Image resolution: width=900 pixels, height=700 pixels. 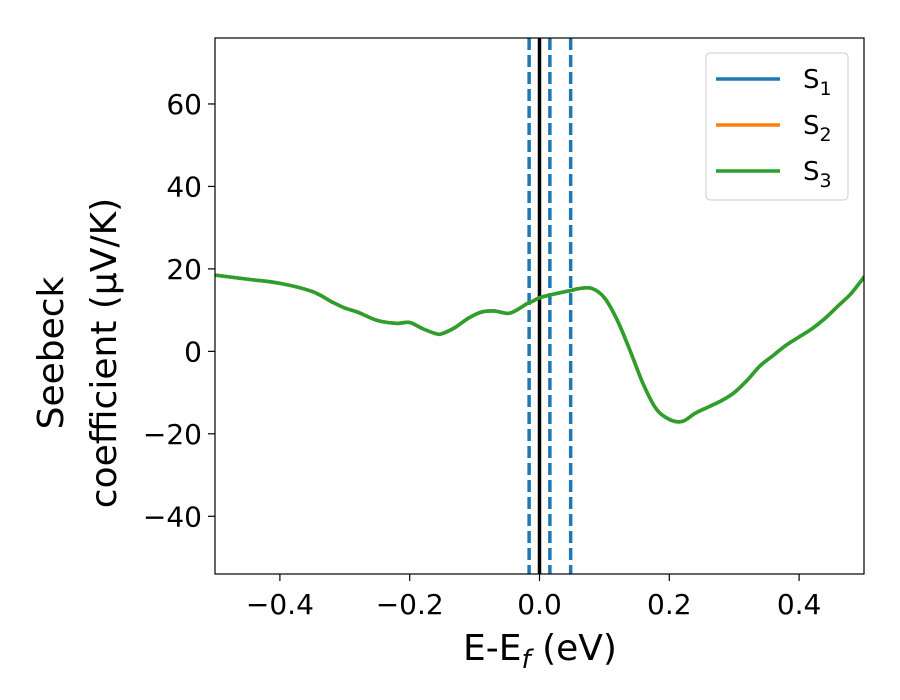 I want to click on y-tick-label: −20, so click(x=172, y=434).